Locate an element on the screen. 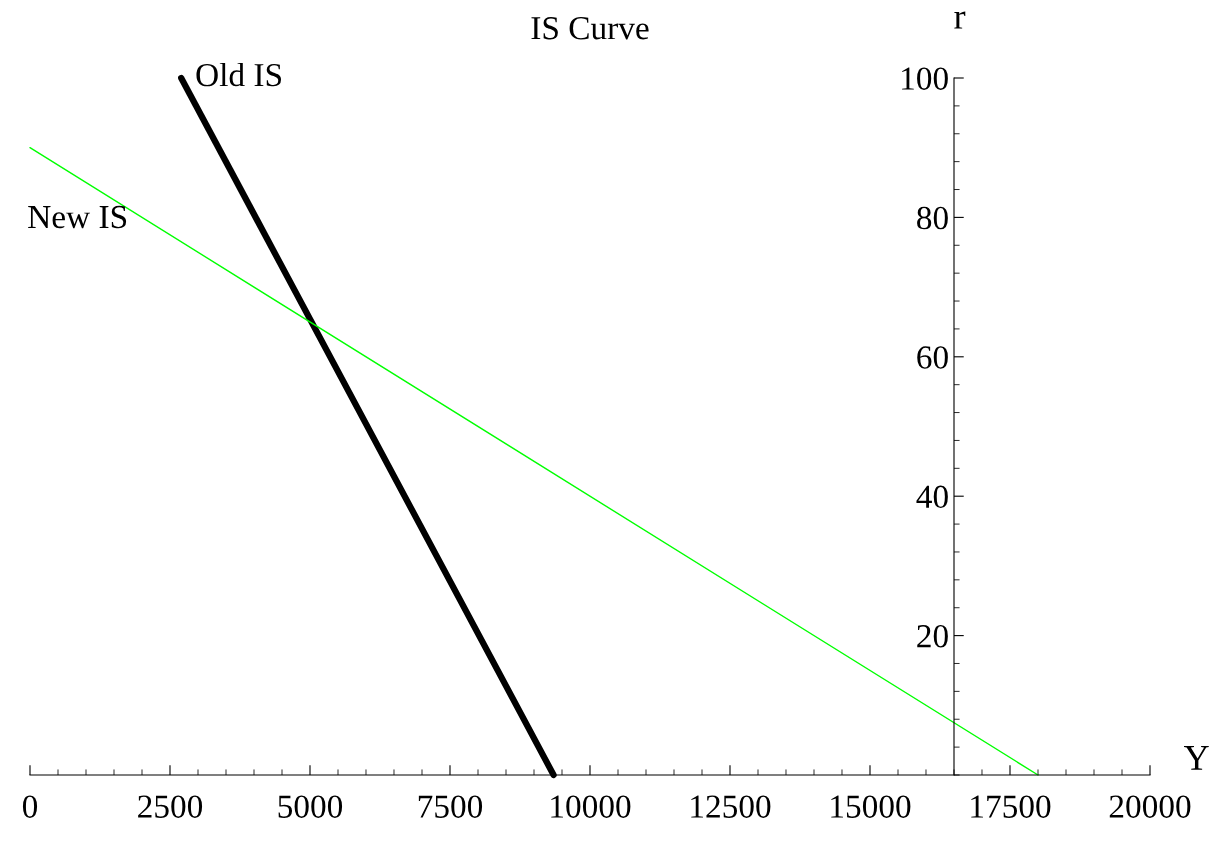 Image resolution: width=1218 pixels, height=843 pixels. annotation: New IS is located at coordinates (77, 217).